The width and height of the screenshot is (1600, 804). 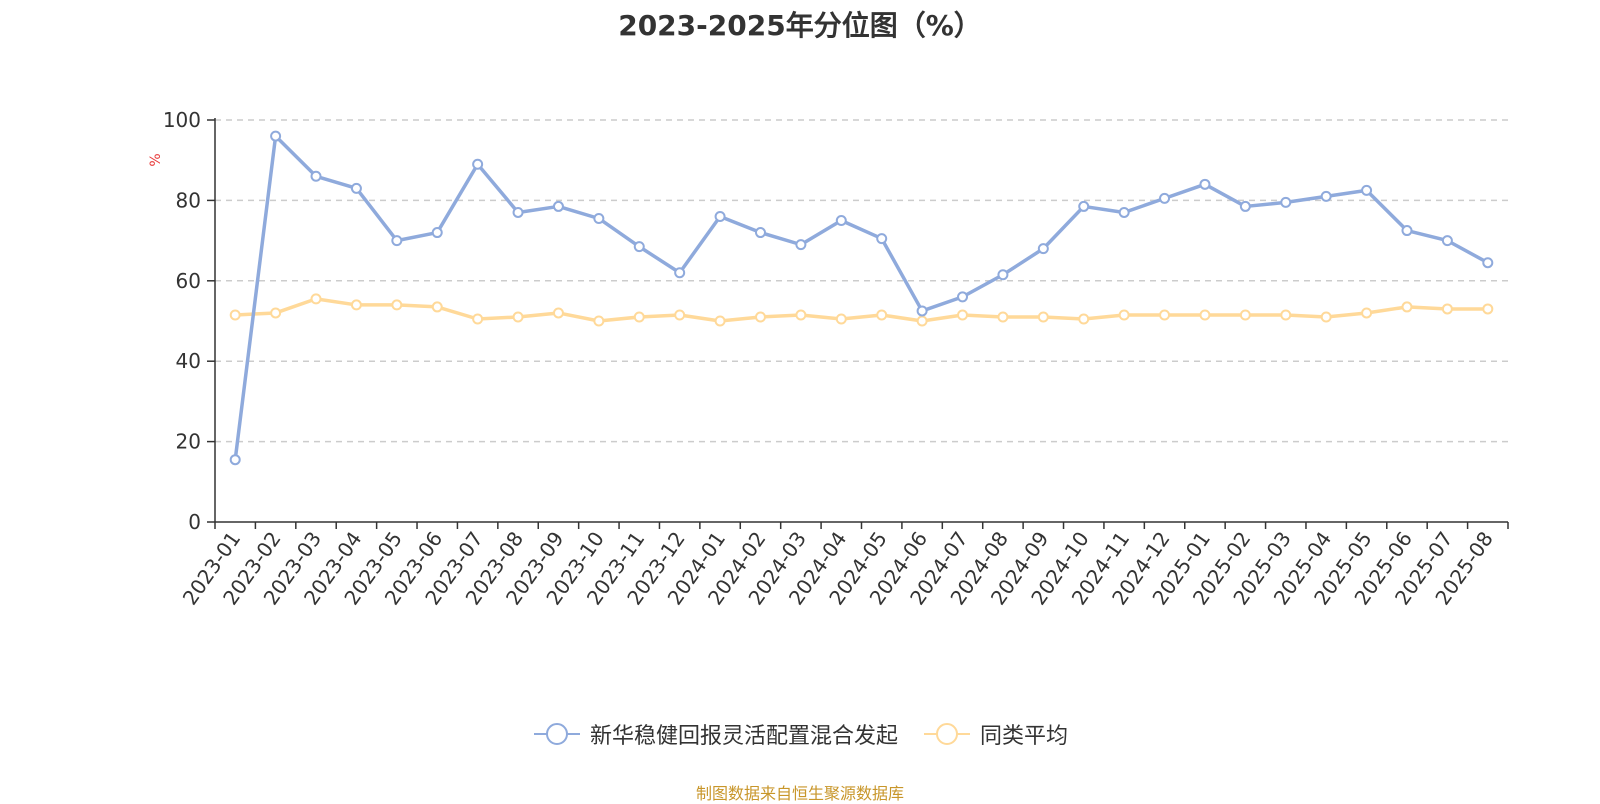 What do you see at coordinates (743, 736) in the screenshot?
I see `legend-label-series-1: 新华稳健回报灵活配置混合发起` at bounding box center [743, 736].